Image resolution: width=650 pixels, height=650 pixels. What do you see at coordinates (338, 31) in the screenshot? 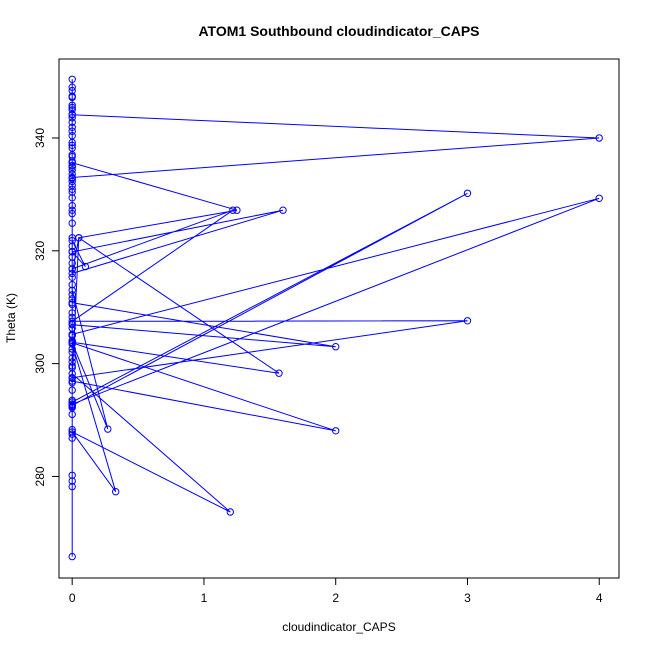
I see `chart-title: ATOM1 Southbound cloudindicator_CAPS` at bounding box center [338, 31].